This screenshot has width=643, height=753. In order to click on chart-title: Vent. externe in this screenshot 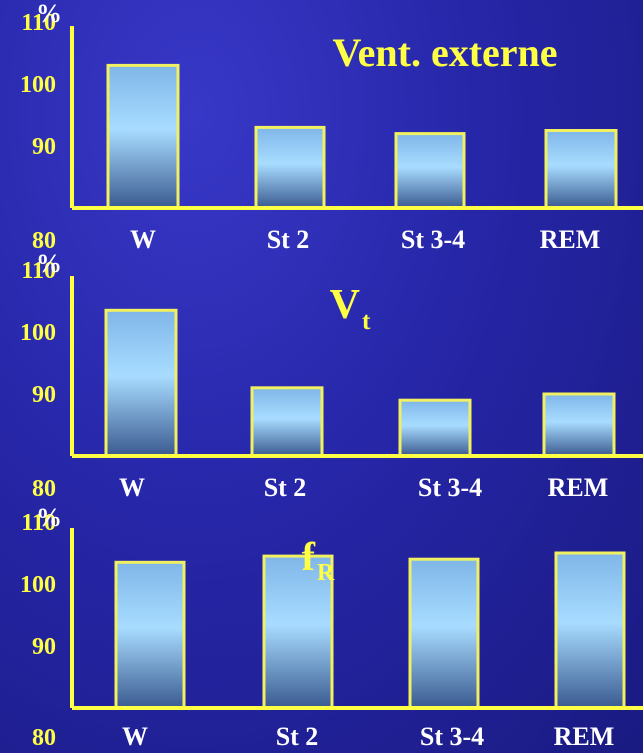, I will do `click(444, 52)`.